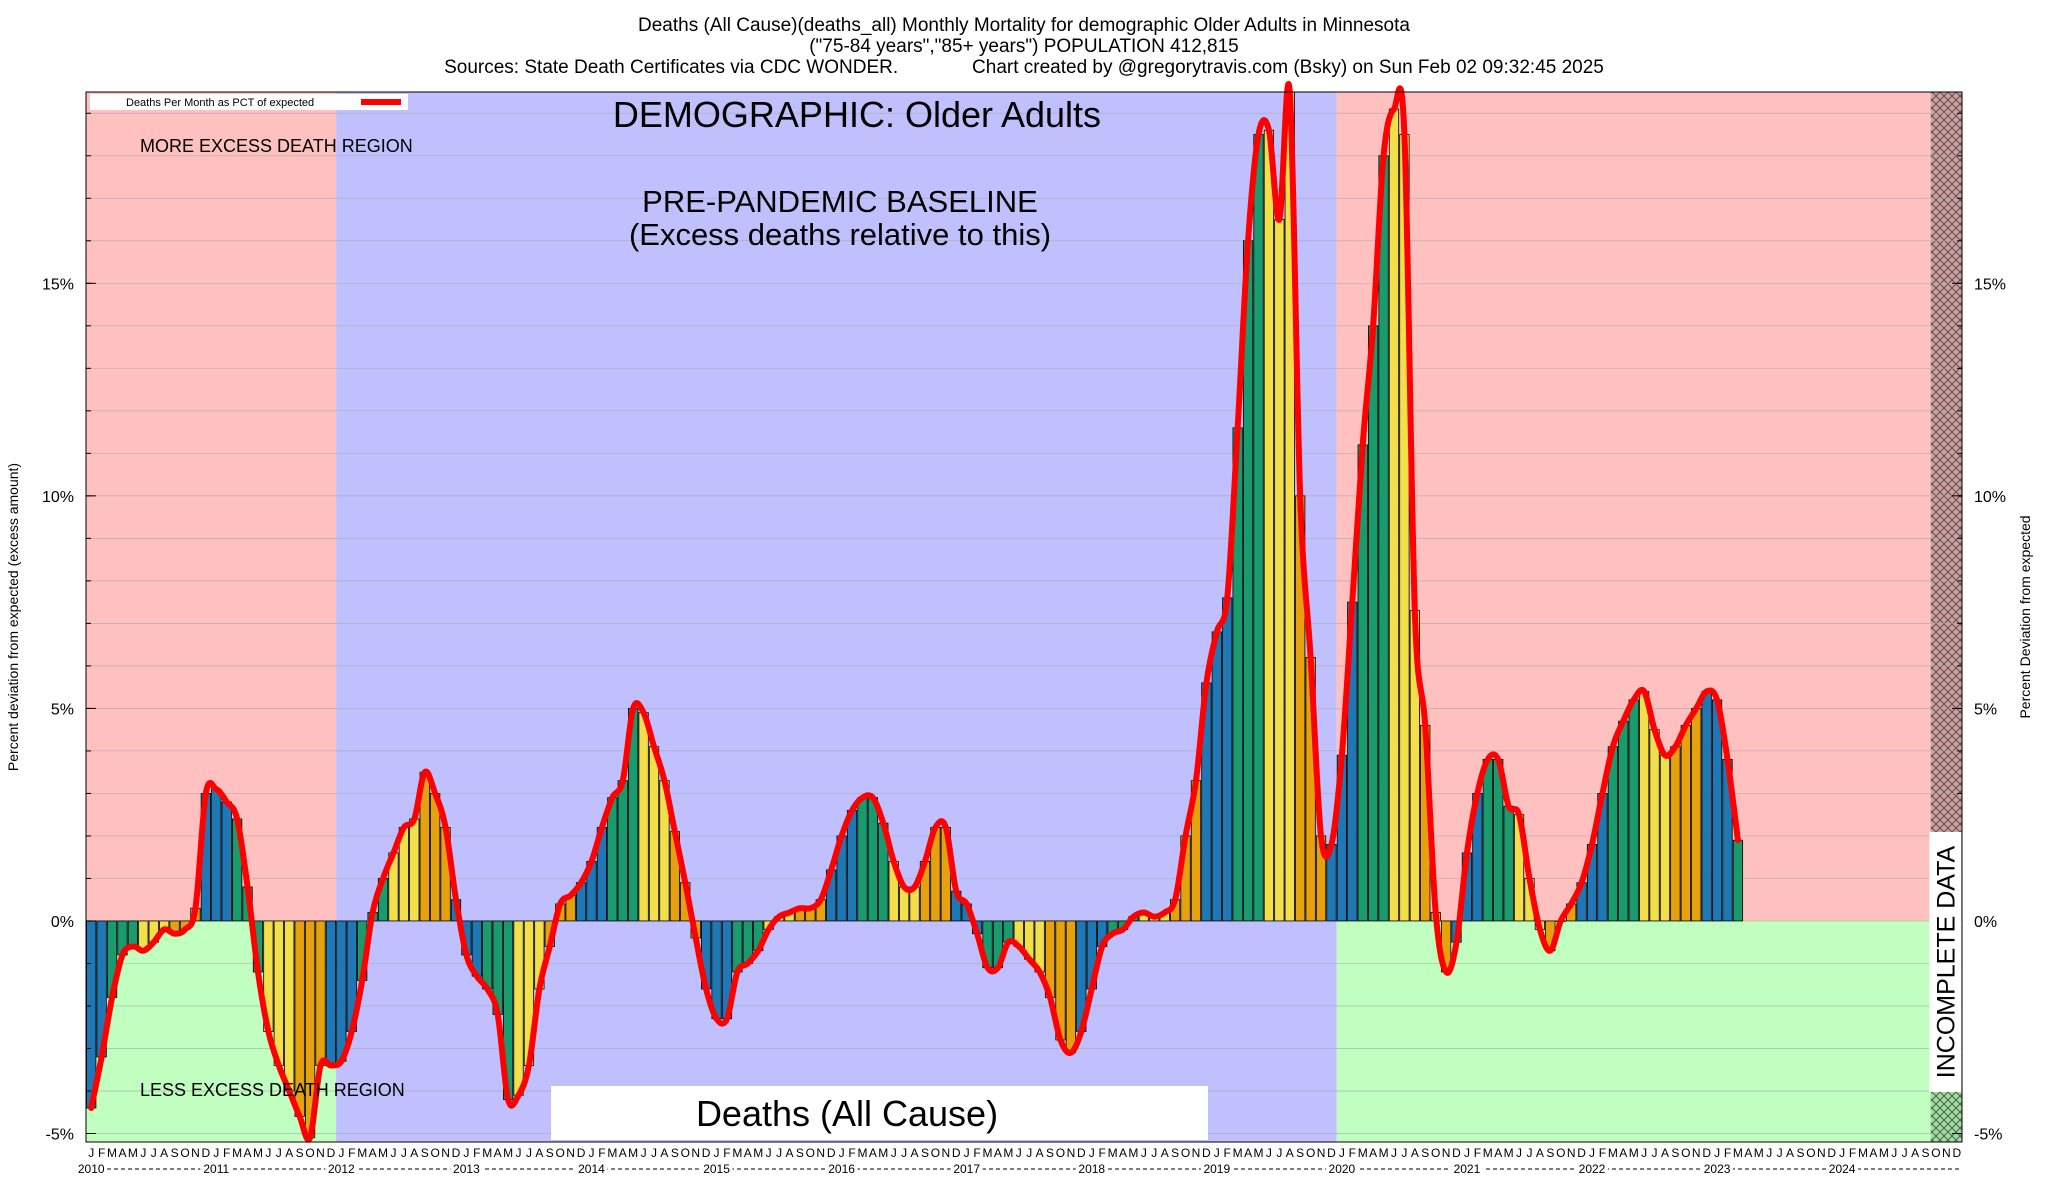 The height and width of the screenshot is (1200, 2048). Describe the element at coordinates (847, 1113) in the screenshot. I see `metric-box-label: Deaths (All Cause)` at that location.